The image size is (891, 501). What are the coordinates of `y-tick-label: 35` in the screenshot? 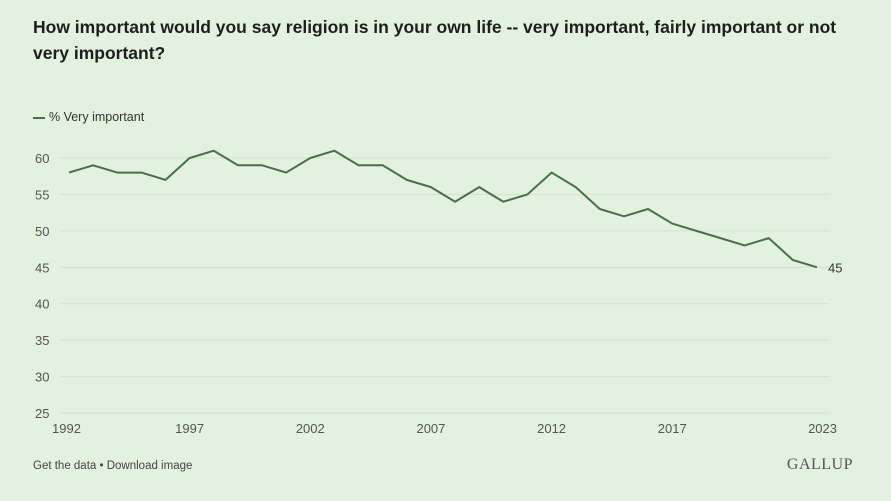 It's located at (42, 340).